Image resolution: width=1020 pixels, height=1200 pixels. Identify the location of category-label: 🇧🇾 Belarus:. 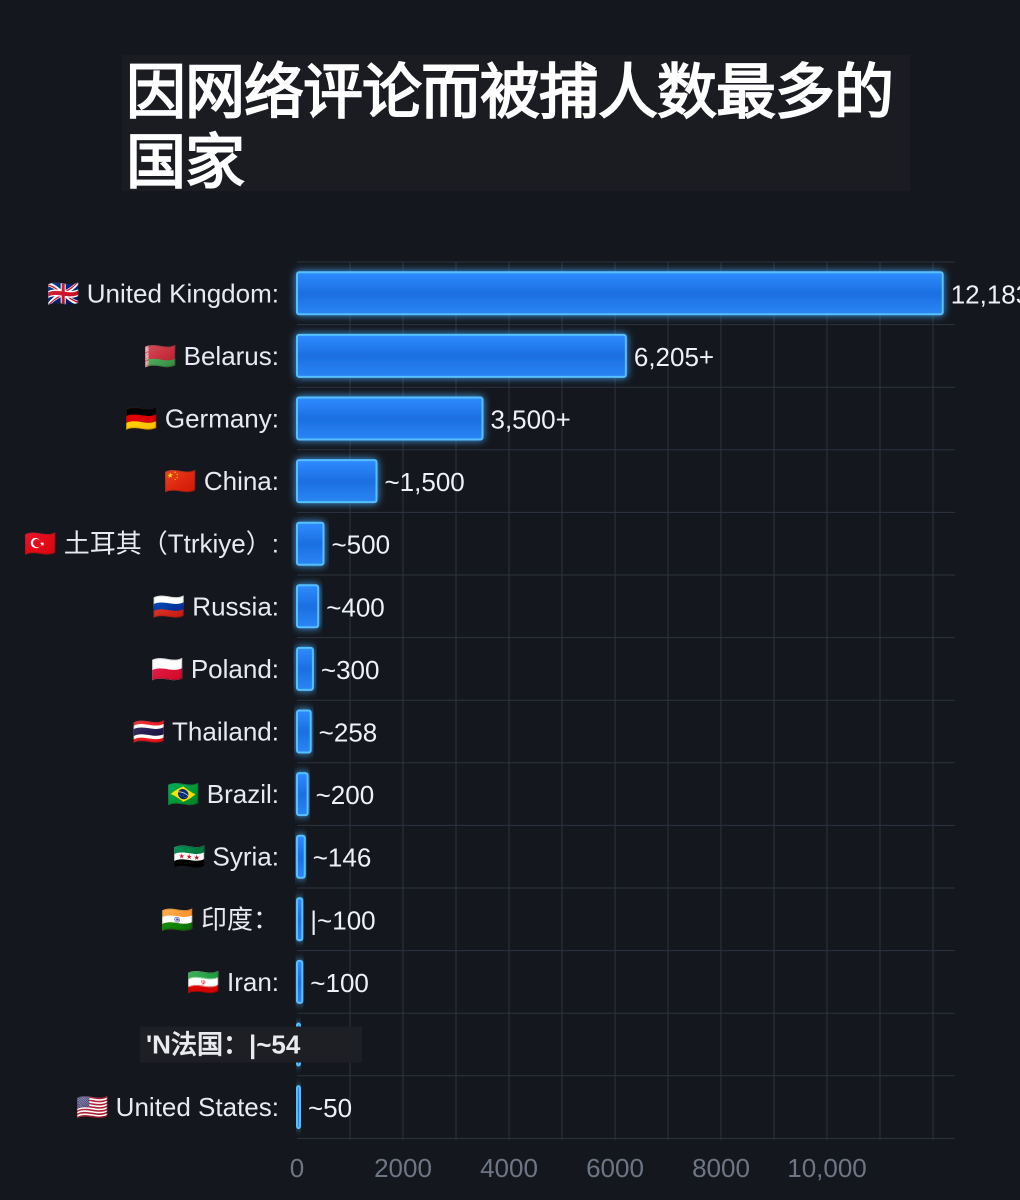
(211, 356).